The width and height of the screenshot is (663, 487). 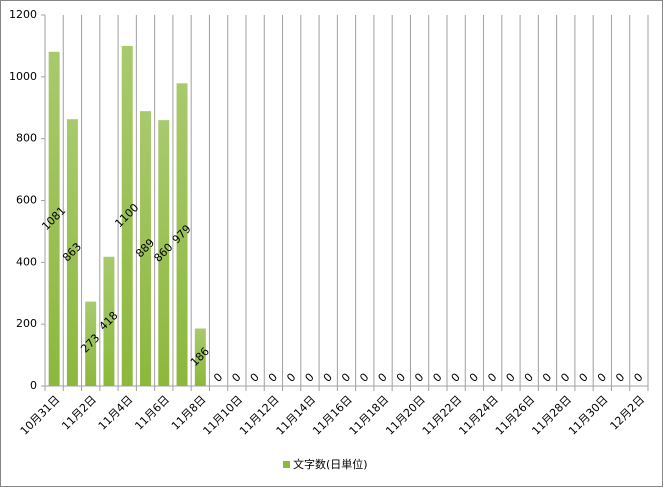 What do you see at coordinates (26, 200) in the screenshot?
I see `y-tick-label: 600` at bounding box center [26, 200].